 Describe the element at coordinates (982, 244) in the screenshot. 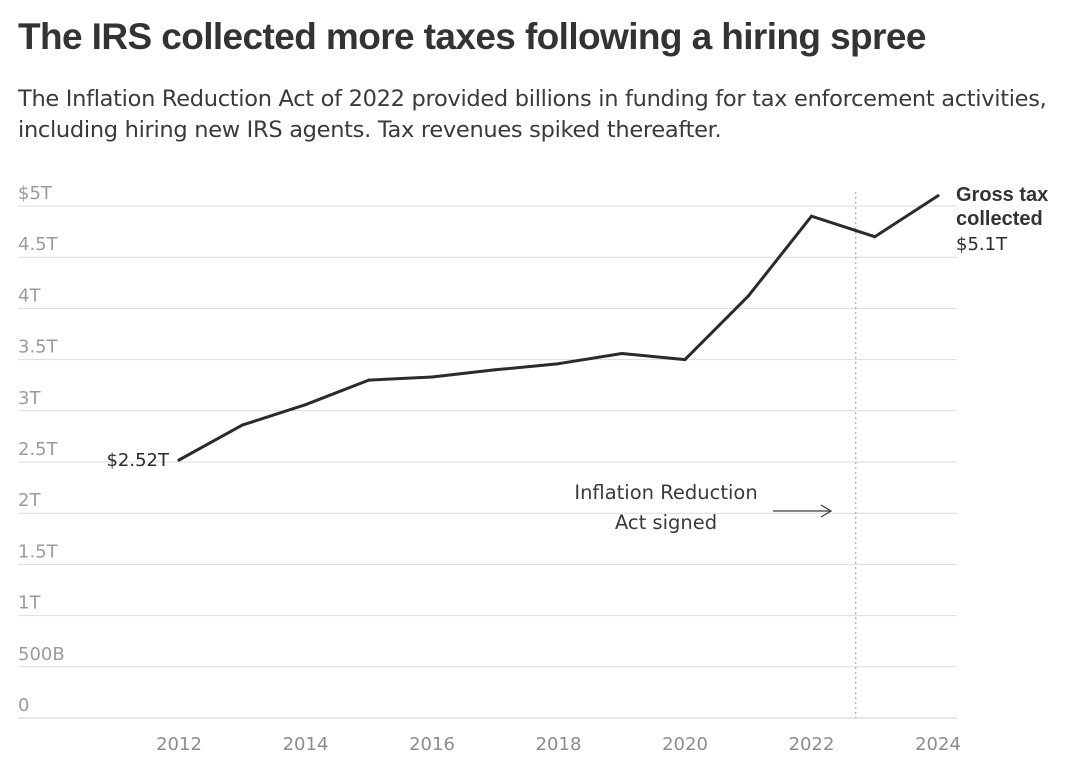

I see `end-value-label: $5.1T` at that location.